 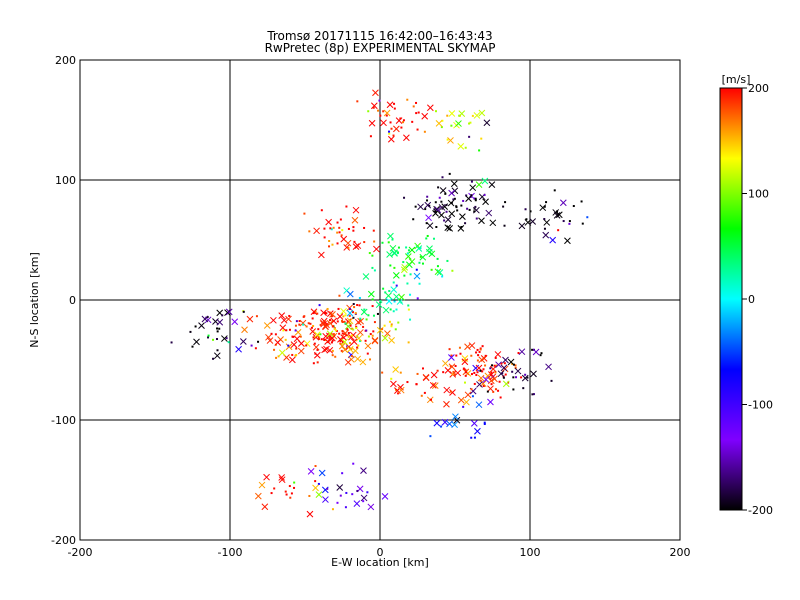 What do you see at coordinates (379, 36) in the screenshot?
I see `chart-title: Tromsø 20171115 16:42:00–16:43:43` at bounding box center [379, 36].